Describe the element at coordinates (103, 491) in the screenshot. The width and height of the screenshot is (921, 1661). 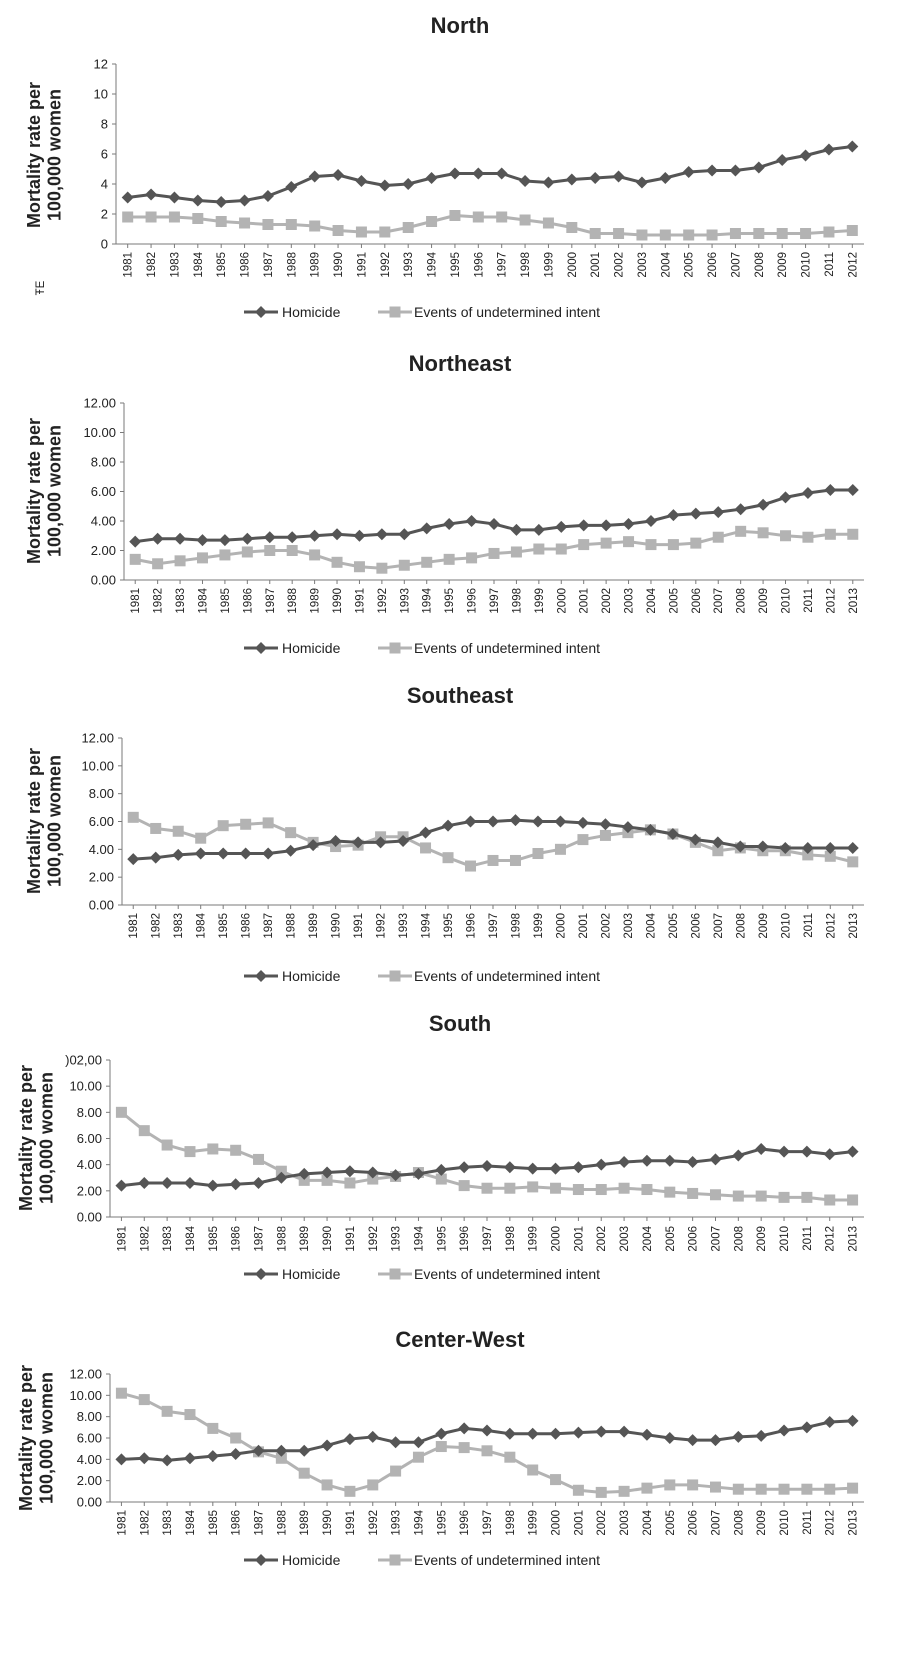
I see `y-tick-label: 6.00` at that location.